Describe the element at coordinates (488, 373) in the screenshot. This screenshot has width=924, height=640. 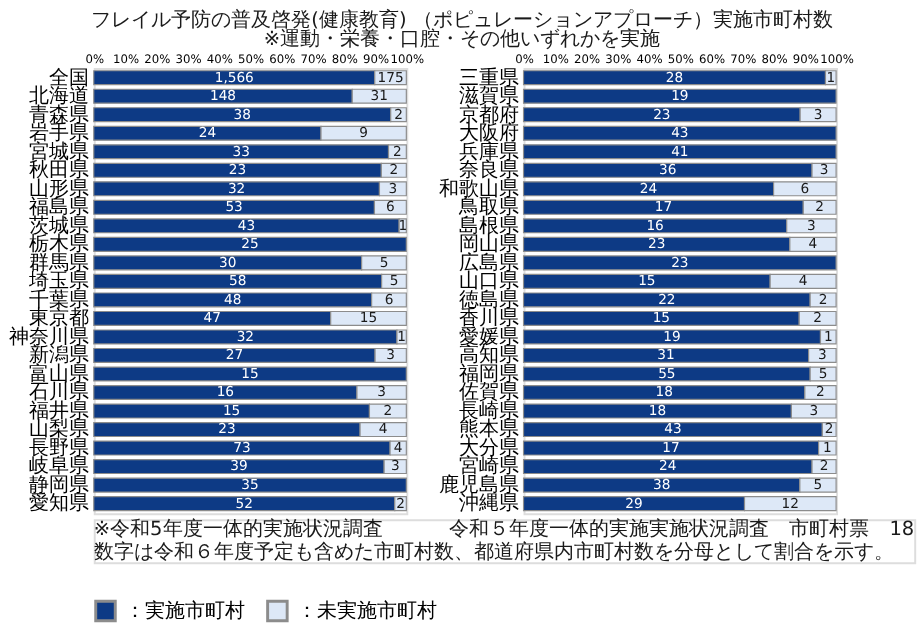
I see `y-tick-label: 福岡県` at that location.